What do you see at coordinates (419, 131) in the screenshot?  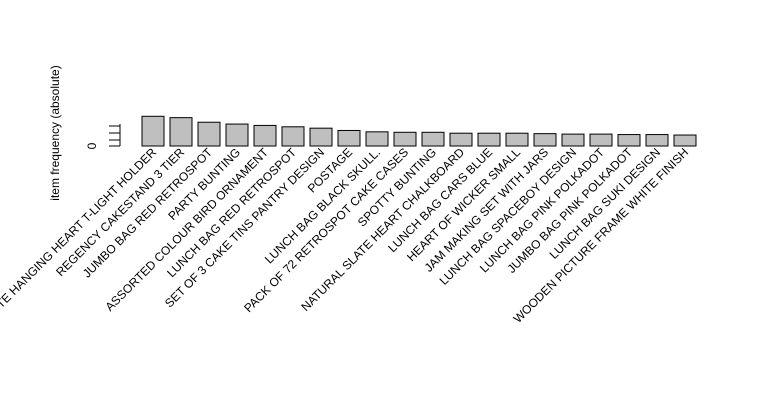 I see `bars-group` at bounding box center [419, 131].